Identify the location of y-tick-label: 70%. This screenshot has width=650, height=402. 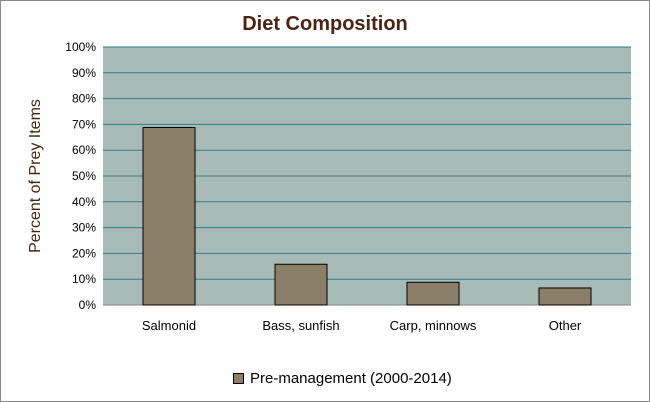
(84, 124).